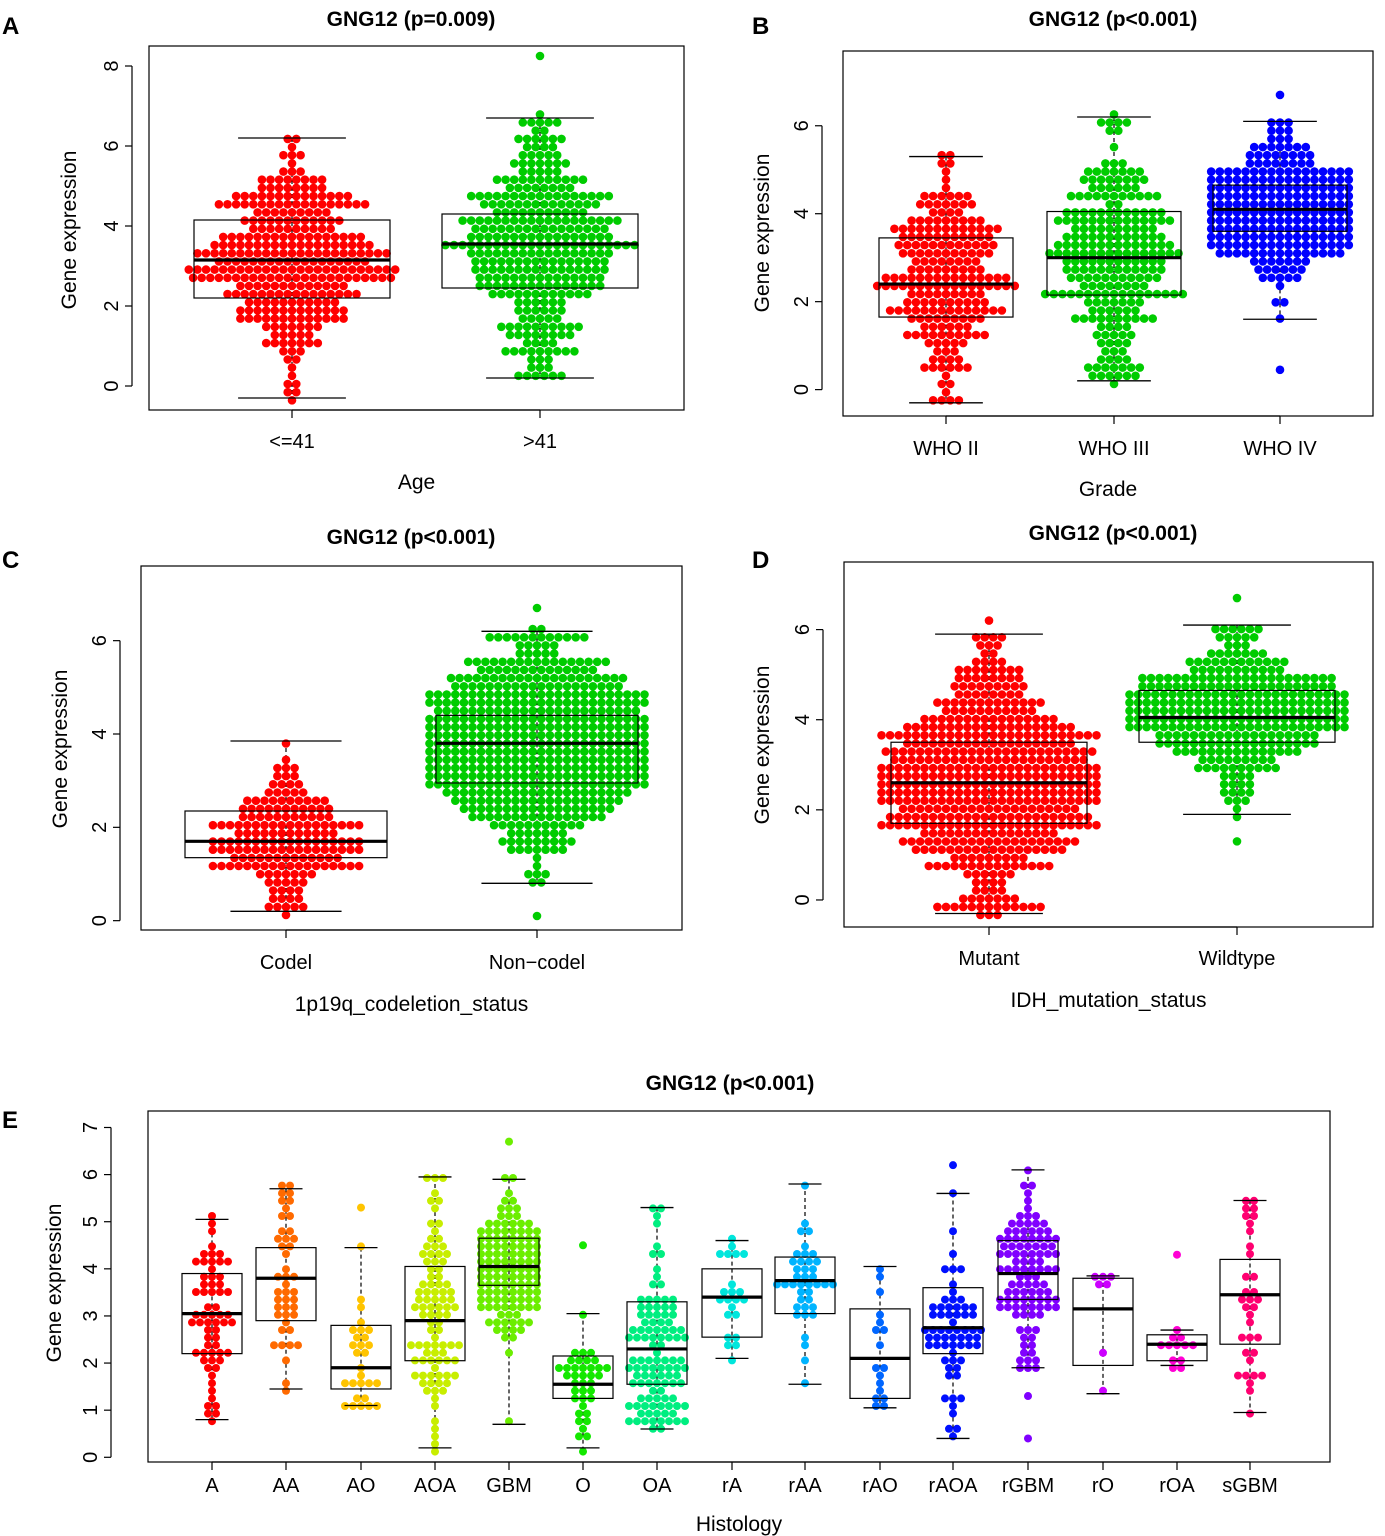 The width and height of the screenshot is (1385, 1536). I want to click on outlier-point, so click(361, 1207).